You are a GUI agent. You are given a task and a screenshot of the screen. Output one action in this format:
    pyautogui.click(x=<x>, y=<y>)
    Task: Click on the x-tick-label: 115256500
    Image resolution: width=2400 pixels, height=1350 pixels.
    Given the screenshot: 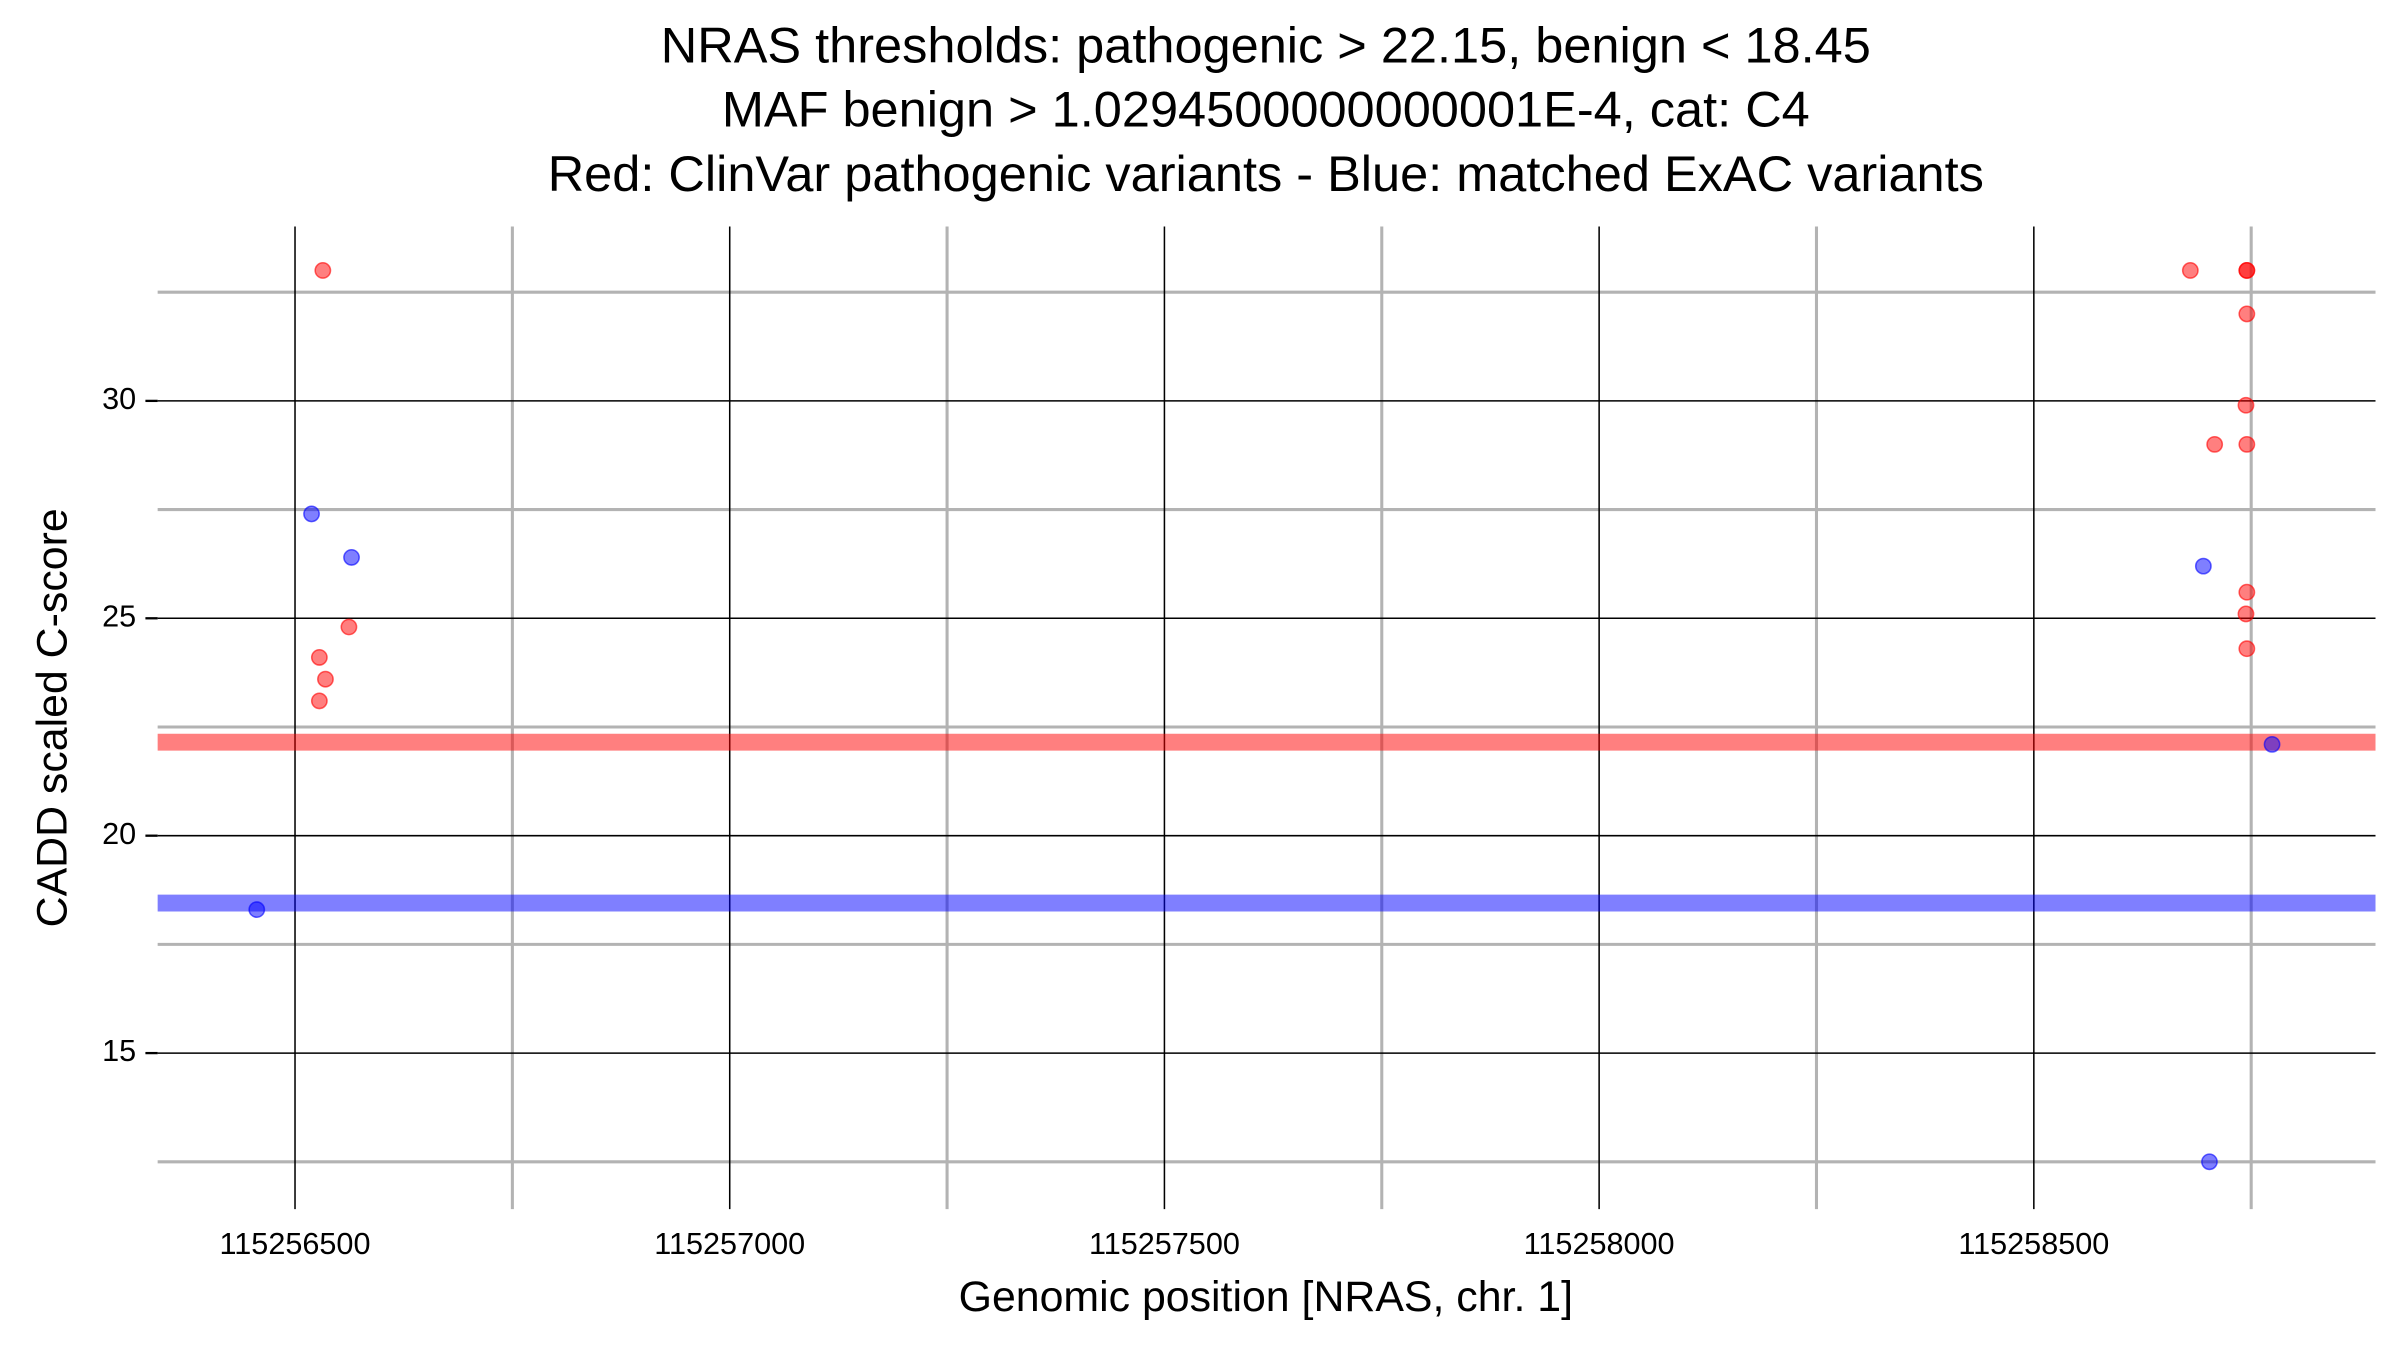 What is the action you would take?
    pyautogui.click(x=295, y=1244)
    